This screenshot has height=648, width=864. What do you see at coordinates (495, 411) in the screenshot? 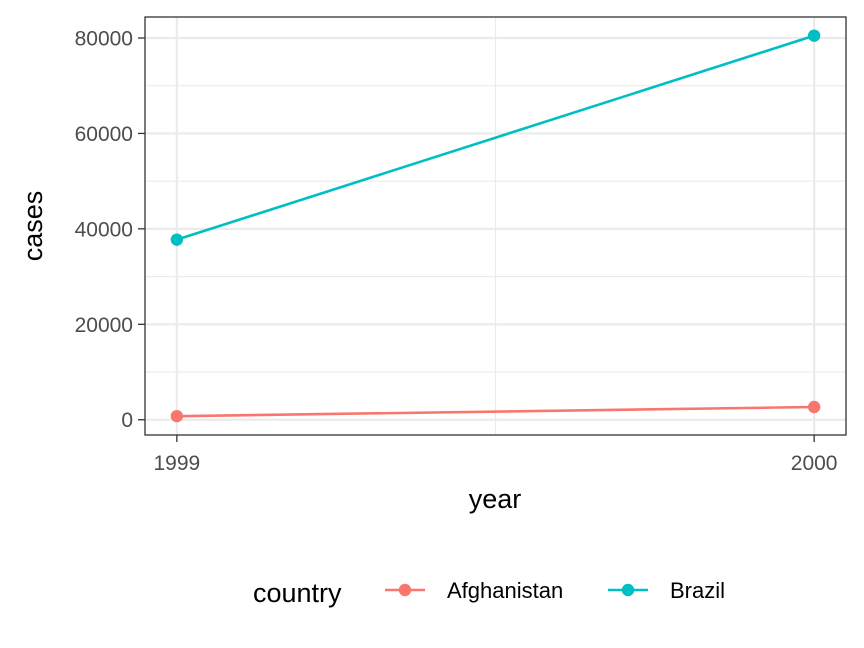
I see `series-line-afghanistan` at bounding box center [495, 411].